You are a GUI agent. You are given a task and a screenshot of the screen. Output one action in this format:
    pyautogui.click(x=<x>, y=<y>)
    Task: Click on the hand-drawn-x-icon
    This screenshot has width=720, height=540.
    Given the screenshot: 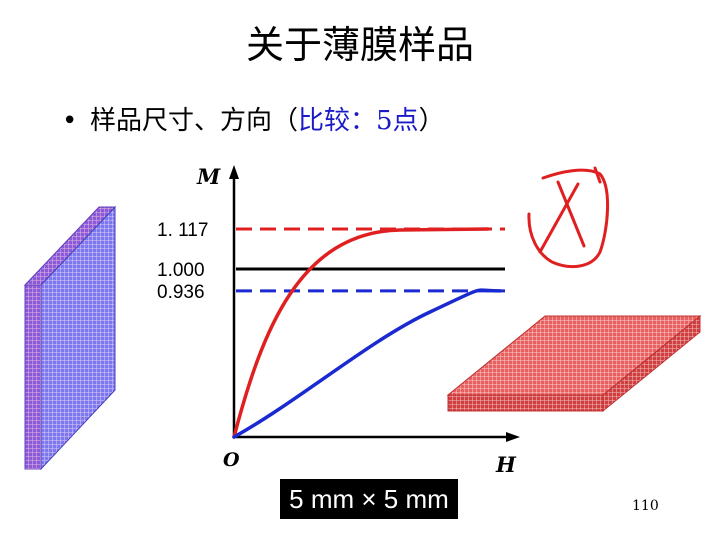 What is the action you would take?
    pyautogui.click(x=568, y=217)
    